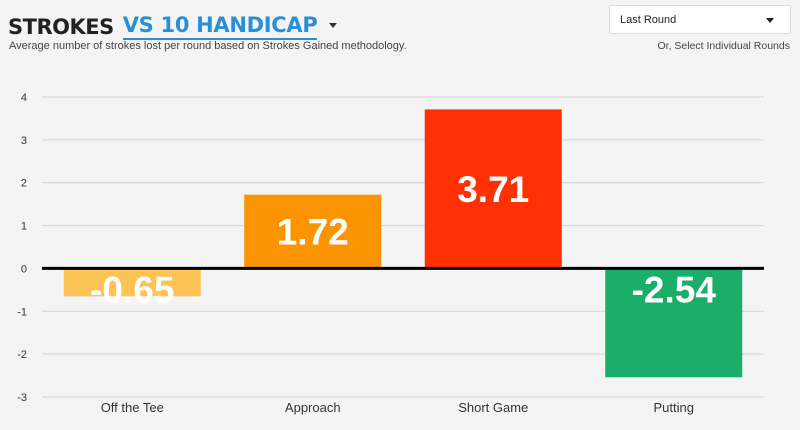  What do you see at coordinates (674, 323) in the screenshot?
I see `bar-putting` at bounding box center [674, 323].